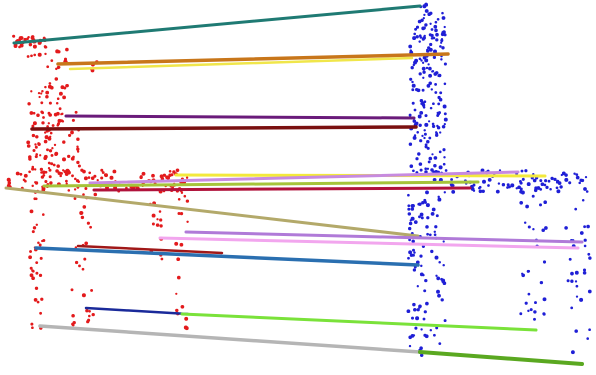 The image size is (596, 375). Describe the element at coordinates (230, 339) in the screenshot. I see `gray-line` at that location.